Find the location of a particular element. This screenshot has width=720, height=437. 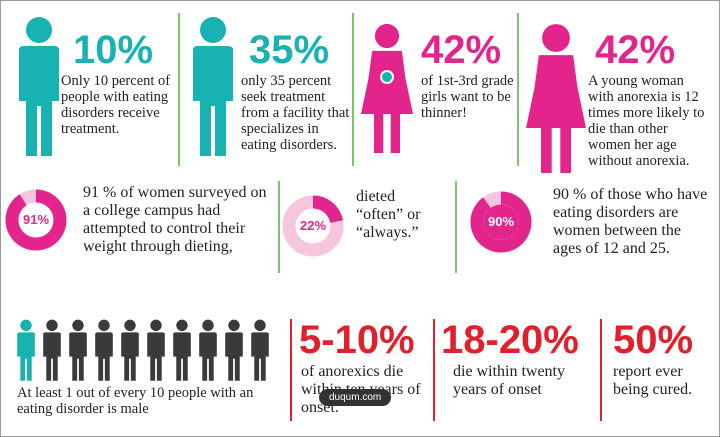

mortality-text: report ever being cured. is located at coordinates (653, 380).